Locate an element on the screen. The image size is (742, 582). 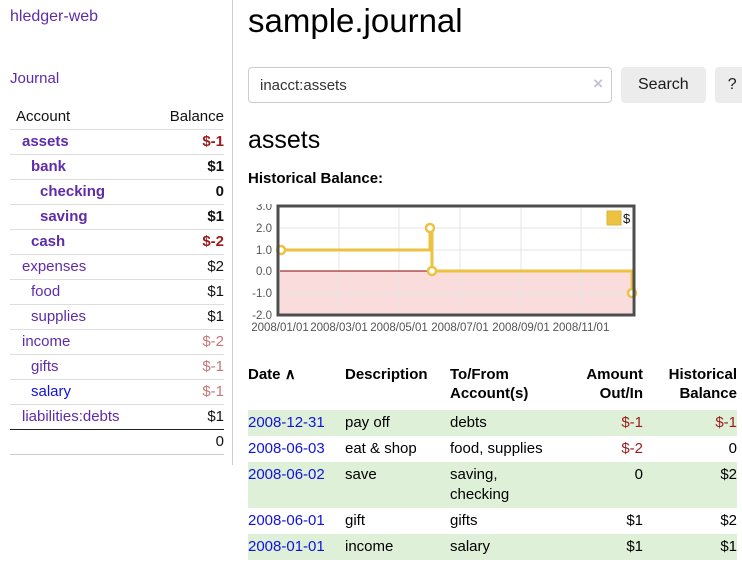
account-link-food: food is located at coordinates (46, 291).